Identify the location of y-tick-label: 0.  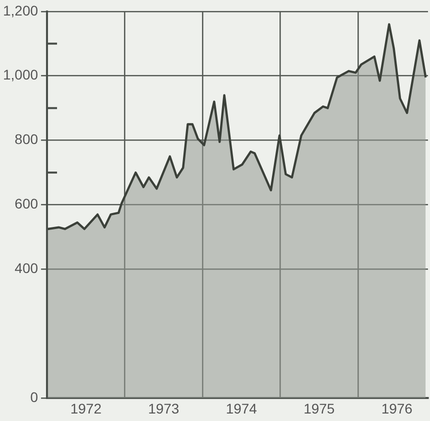
(34, 397).